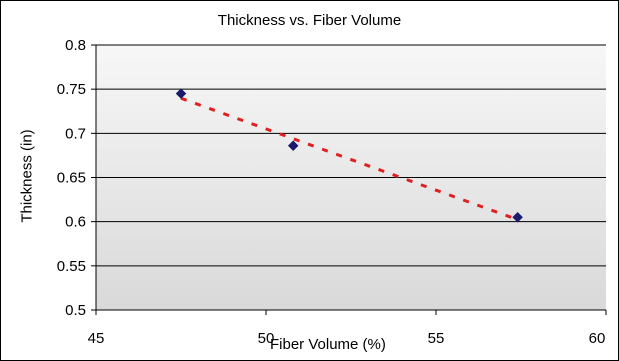 The image size is (619, 361). What do you see at coordinates (75, 310) in the screenshot?
I see `y-tick-label: 0.5` at bounding box center [75, 310].